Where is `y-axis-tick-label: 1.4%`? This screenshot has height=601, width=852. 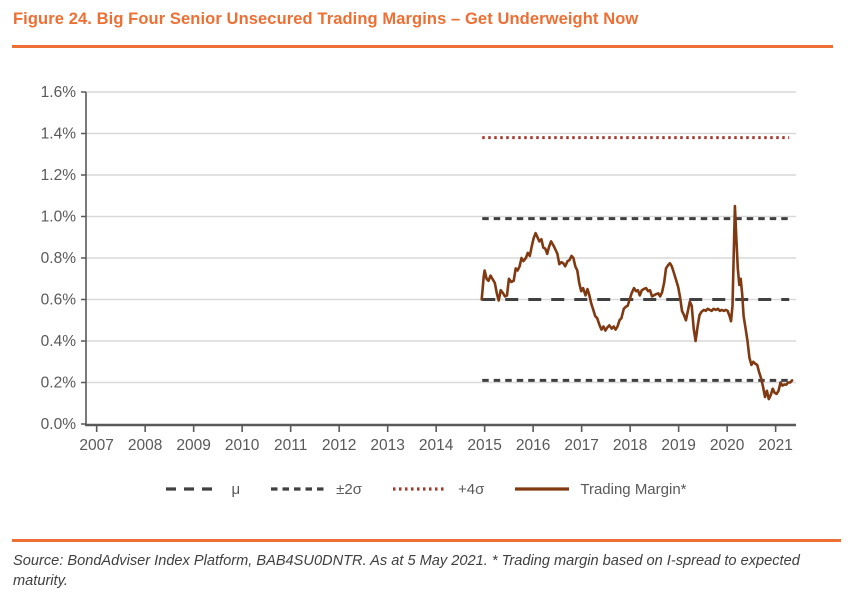 y-axis-tick-label: 1.4% is located at coordinates (59, 134).